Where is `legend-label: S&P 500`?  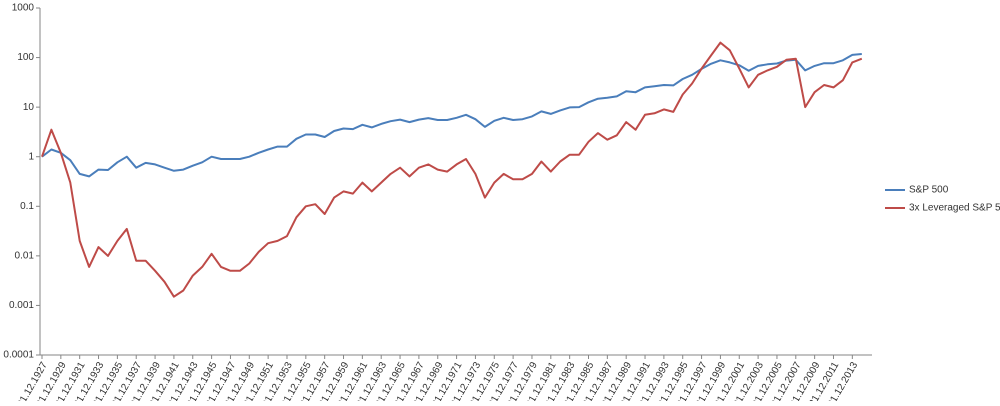
legend-label: S&P 500 is located at coordinates (929, 190).